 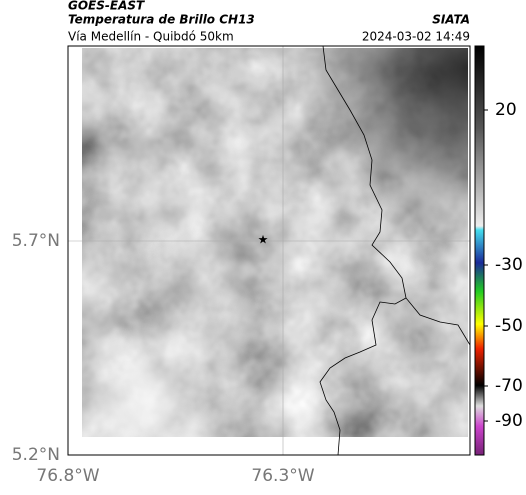 What do you see at coordinates (509, 265) in the screenshot?
I see `colorbar-label: -30` at bounding box center [509, 265].